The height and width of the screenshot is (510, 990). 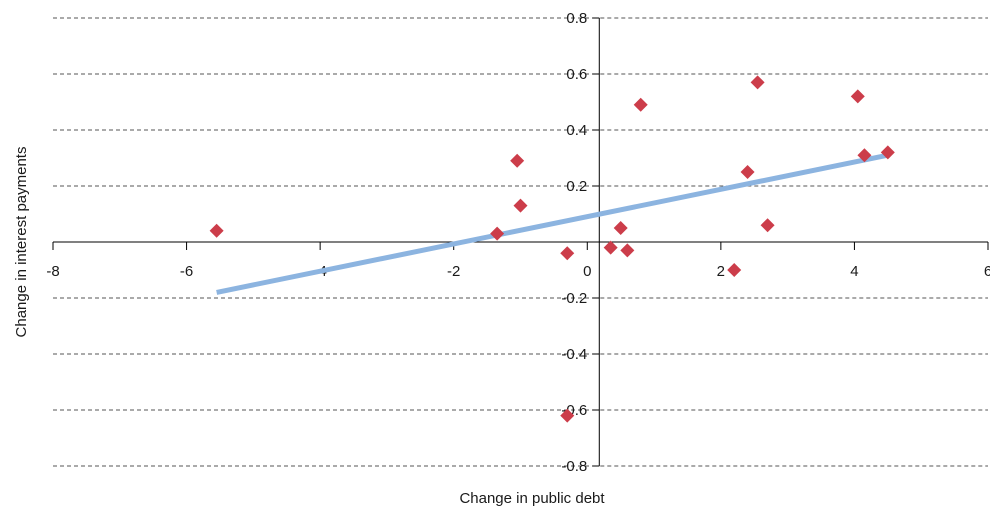 What do you see at coordinates (576, 130) in the screenshot?
I see `y-tick-label-0.4: 0.4` at bounding box center [576, 130].